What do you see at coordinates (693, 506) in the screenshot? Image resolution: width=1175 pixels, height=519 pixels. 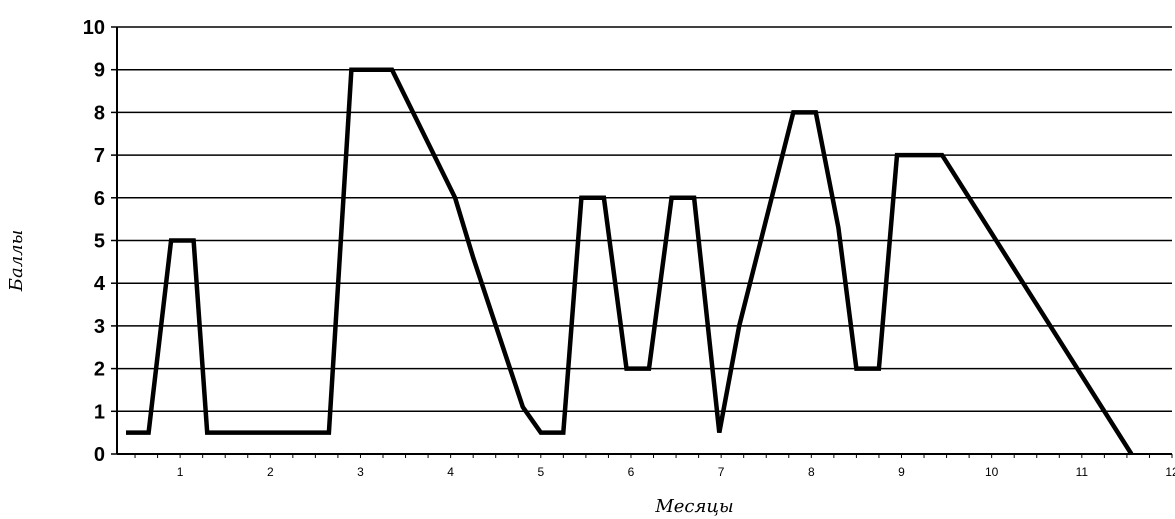 I see `x-axis-label: Месяцы` at bounding box center [693, 506].